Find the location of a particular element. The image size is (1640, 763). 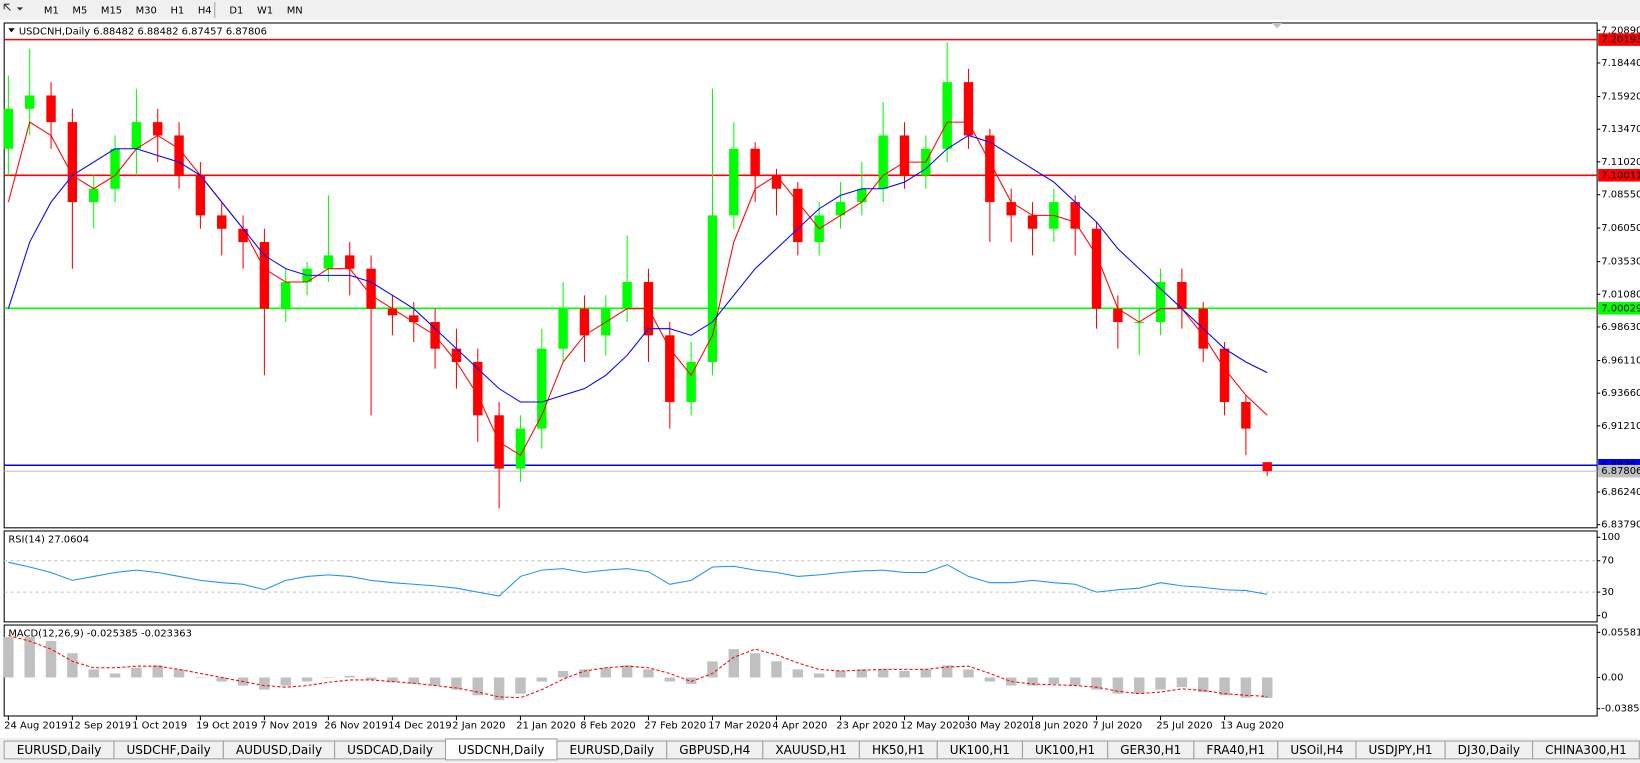

tab: GER30,H1 is located at coordinates (1151, 750).